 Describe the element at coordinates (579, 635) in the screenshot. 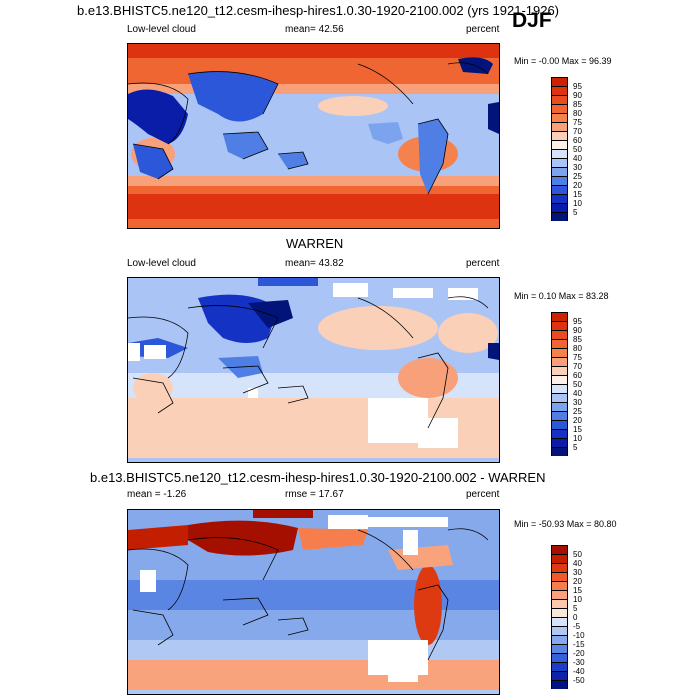

I see `panel3-colorbar-tick: -10` at that location.